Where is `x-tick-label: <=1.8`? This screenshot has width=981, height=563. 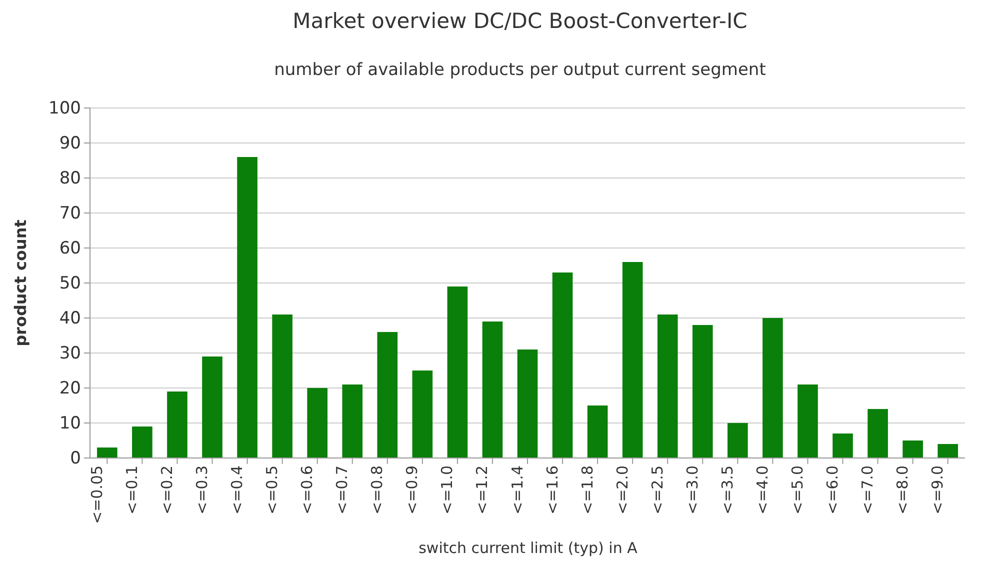
x-tick-label: <=1.8 is located at coordinates (587, 490).